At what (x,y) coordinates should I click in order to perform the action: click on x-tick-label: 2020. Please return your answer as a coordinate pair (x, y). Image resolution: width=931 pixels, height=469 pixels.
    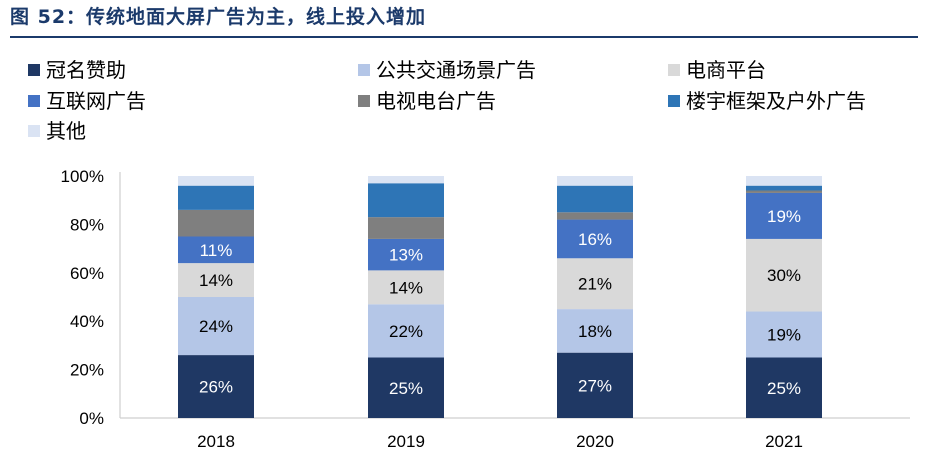
    Looking at the image, I should click on (595, 441).